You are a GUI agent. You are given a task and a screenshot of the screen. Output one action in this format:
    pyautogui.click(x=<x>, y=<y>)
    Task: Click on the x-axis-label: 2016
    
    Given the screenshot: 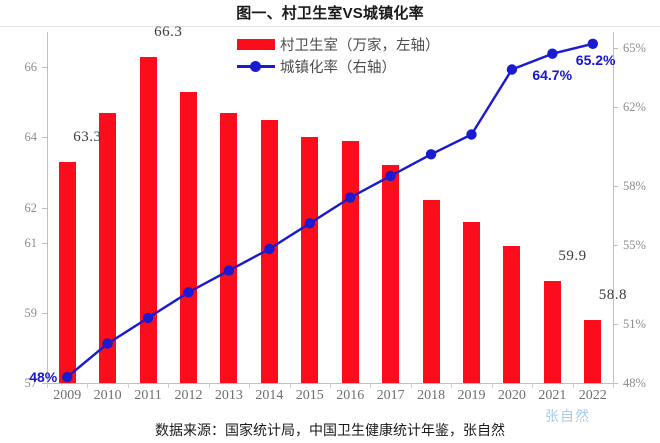 What is the action you would take?
    pyautogui.click(x=350, y=395)
    